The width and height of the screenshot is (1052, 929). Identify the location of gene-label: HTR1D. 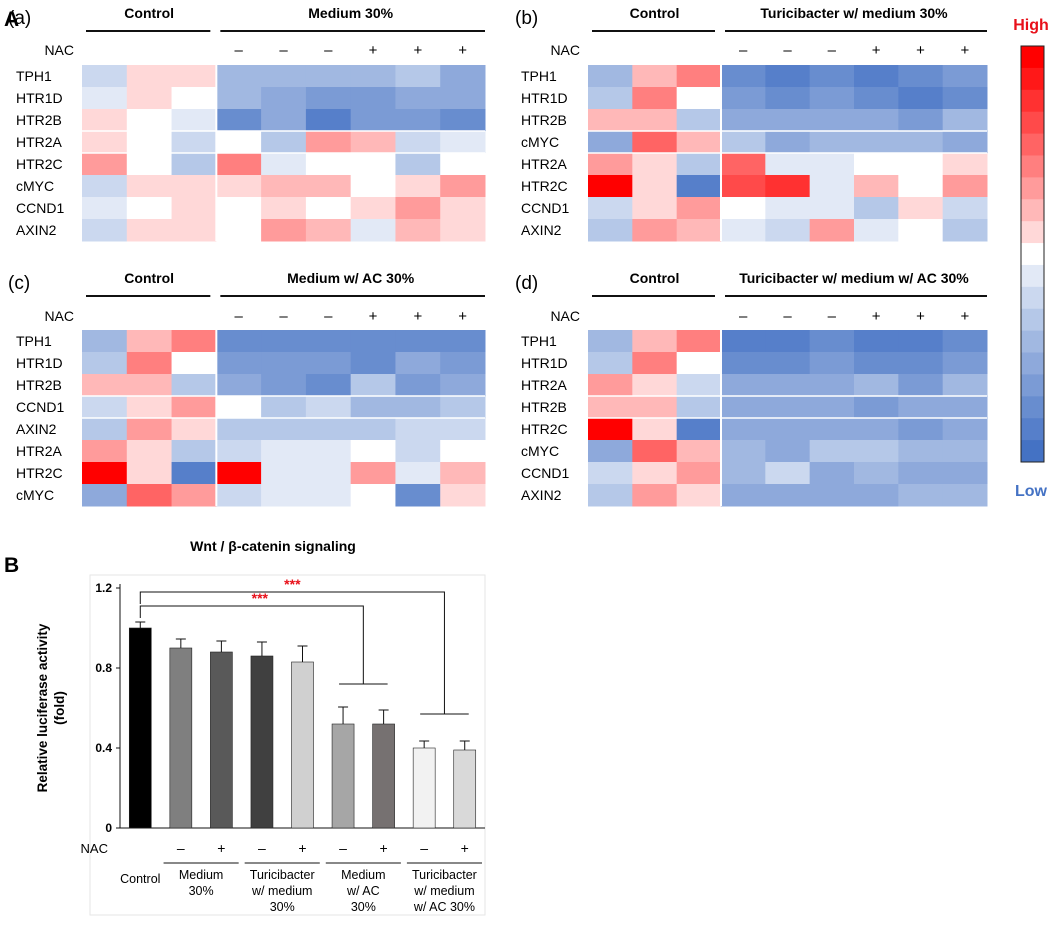
(39, 363).